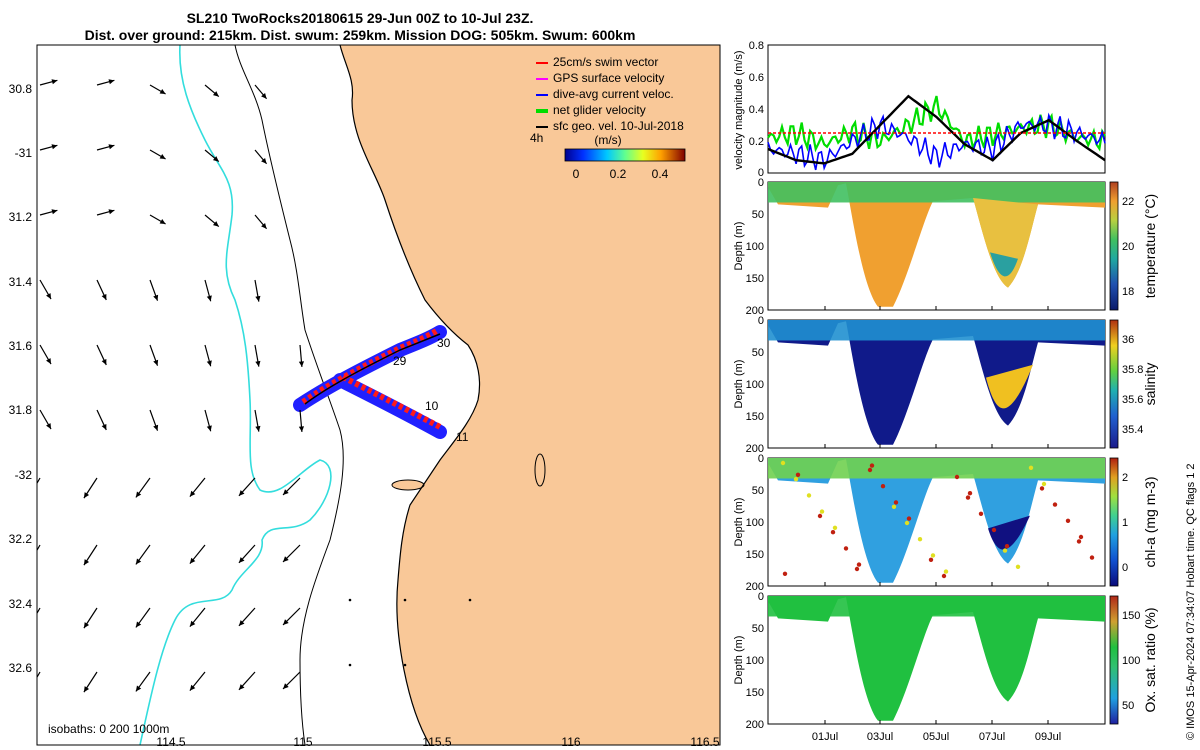 Image resolution: width=1200 pixels, height=750 pixels. Describe the element at coordinates (618, 174) in the screenshot. I see `speed-colorbar-tick: 0.2` at that location.